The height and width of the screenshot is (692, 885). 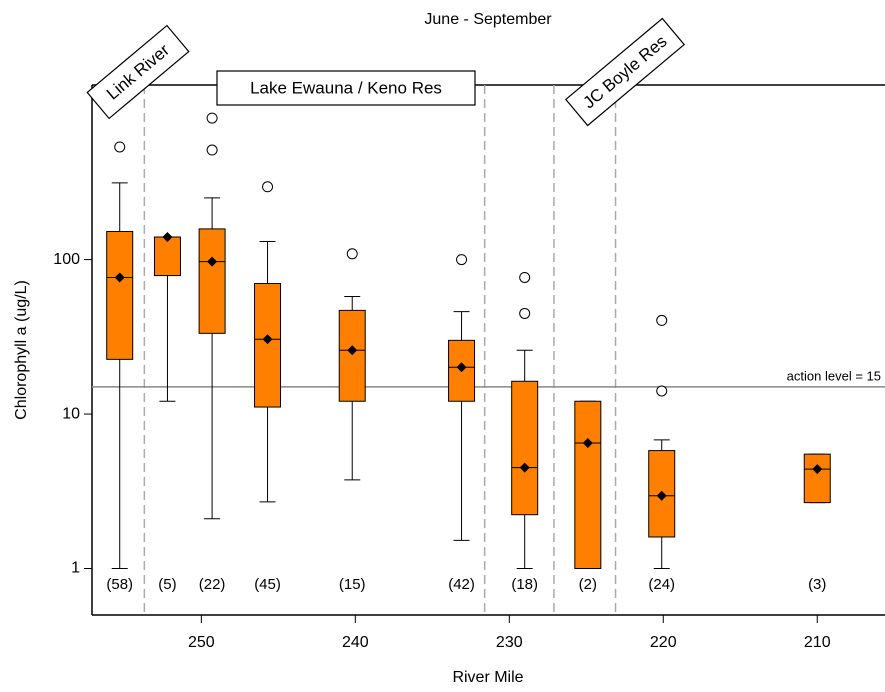 What do you see at coordinates (488, 19) in the screenshot?
I see `chart-title: June - September` at bounding box center [488, 19].